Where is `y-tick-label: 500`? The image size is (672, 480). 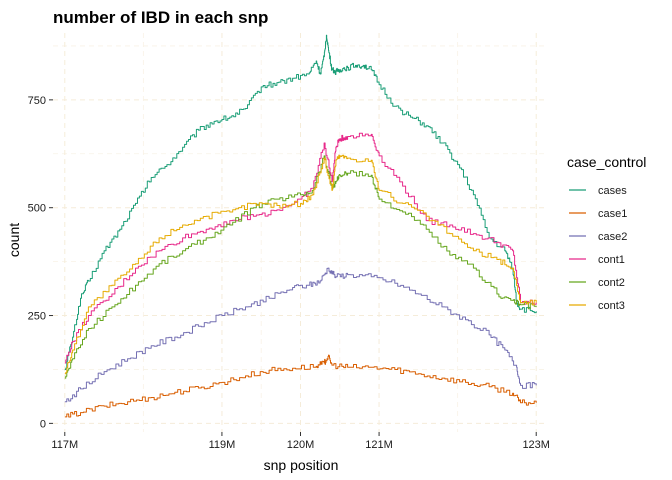
y-tick-label: 500 is located at coordinates (37, 209).